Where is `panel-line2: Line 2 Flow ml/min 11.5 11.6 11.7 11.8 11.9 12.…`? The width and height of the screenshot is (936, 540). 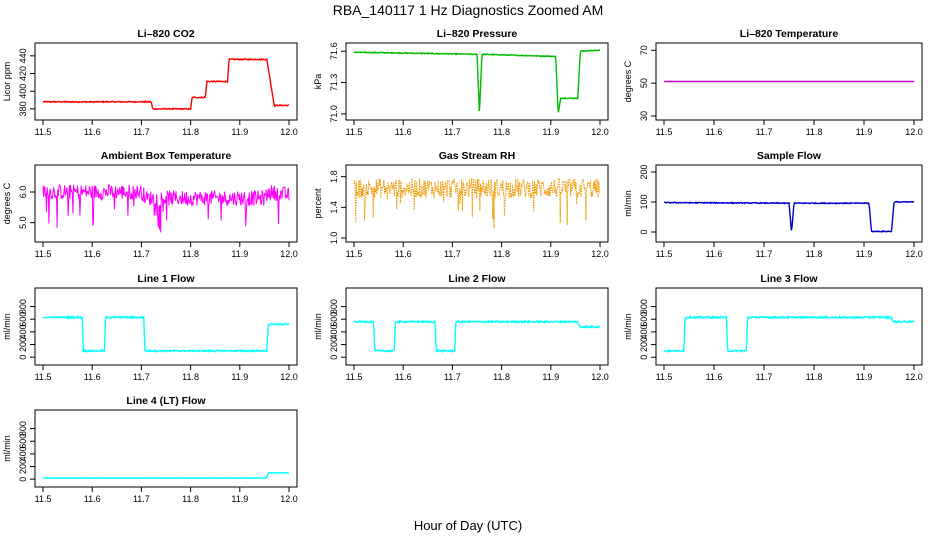
panel-line2: Line 2 Flow ml/min 11.5 11.6 11.7 11.8 11.9 12.… is located at coordinates (461, 327).